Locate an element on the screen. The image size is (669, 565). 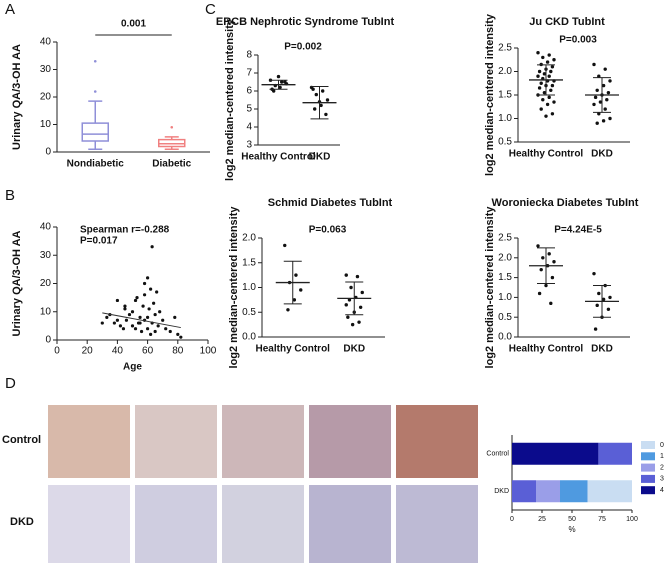
x-tick-label: 20 is located at coordinates (88, 351).